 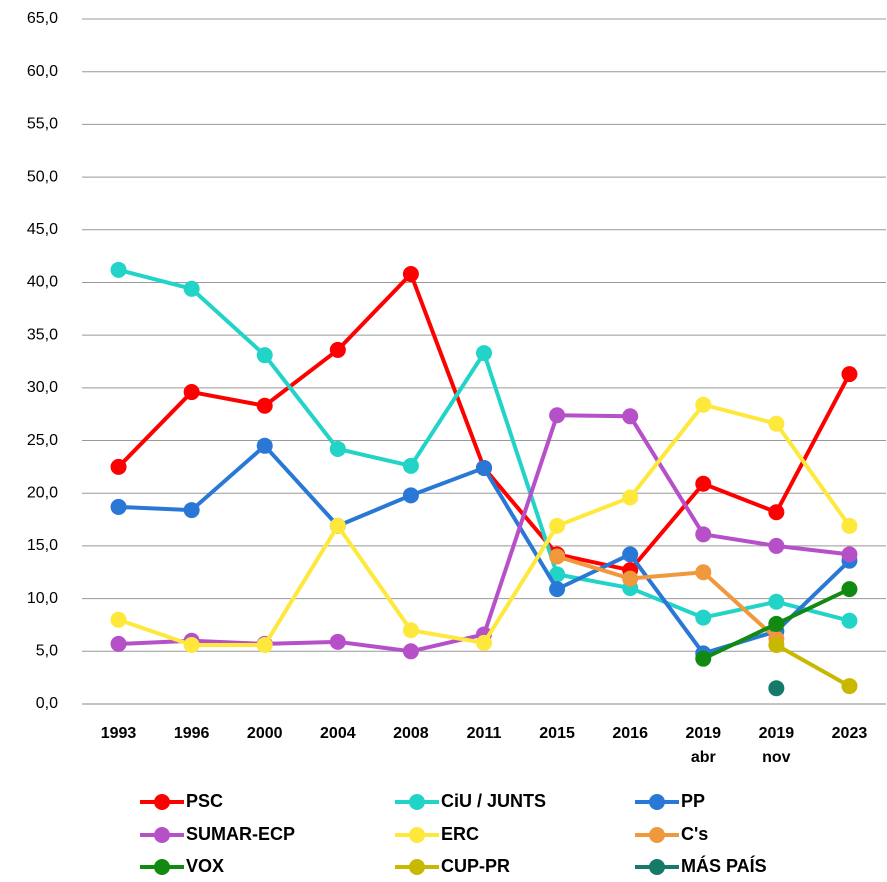 What do you see at coordinates (693, 801) in the screenshot?
I see `legend-label: PP` at bounding box center [693, 801].